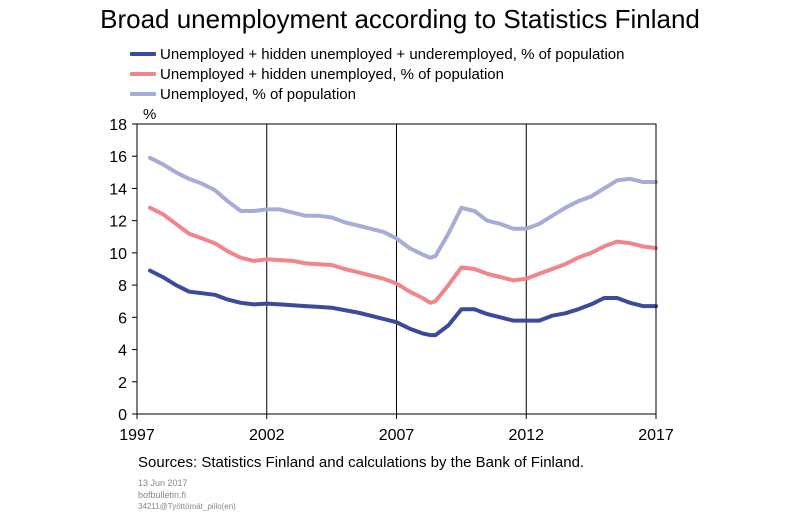 The height and width of the screenshot is (523, 800). What do you see at coordinates (122, 351) in the screenshot?
I see `y-tick-label-2: 4` at bounding box center [122, 351].